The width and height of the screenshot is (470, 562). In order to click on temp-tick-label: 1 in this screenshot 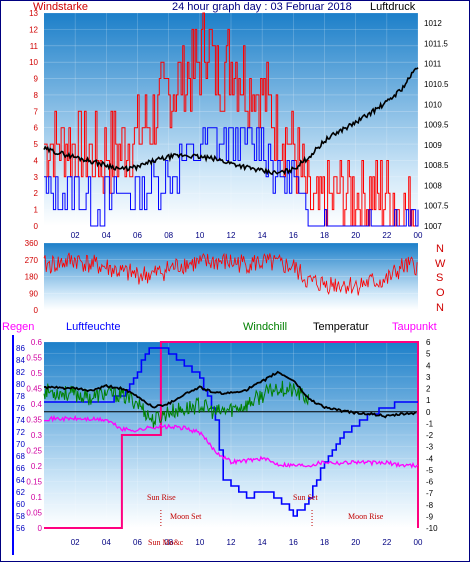, I will do `click(428, 400)`.